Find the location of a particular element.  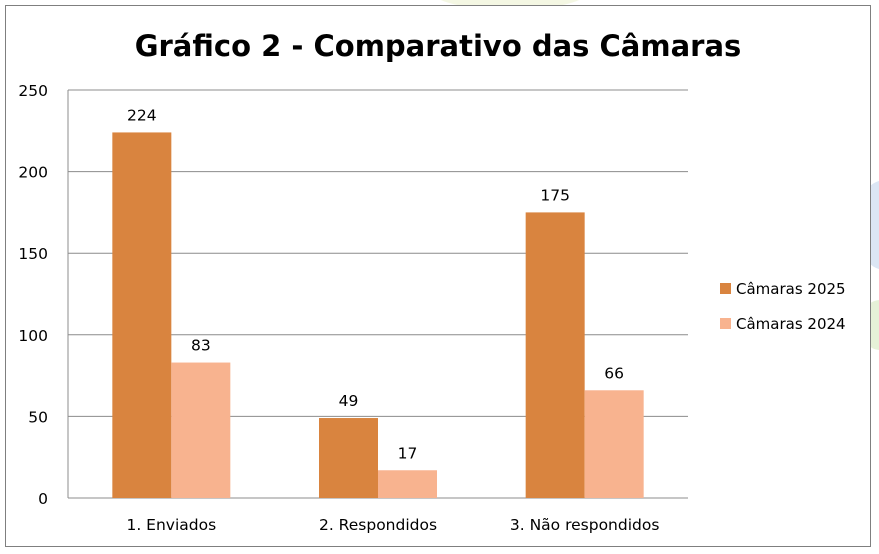

y-tick-label: 50 is located at coordinates (38, 417).